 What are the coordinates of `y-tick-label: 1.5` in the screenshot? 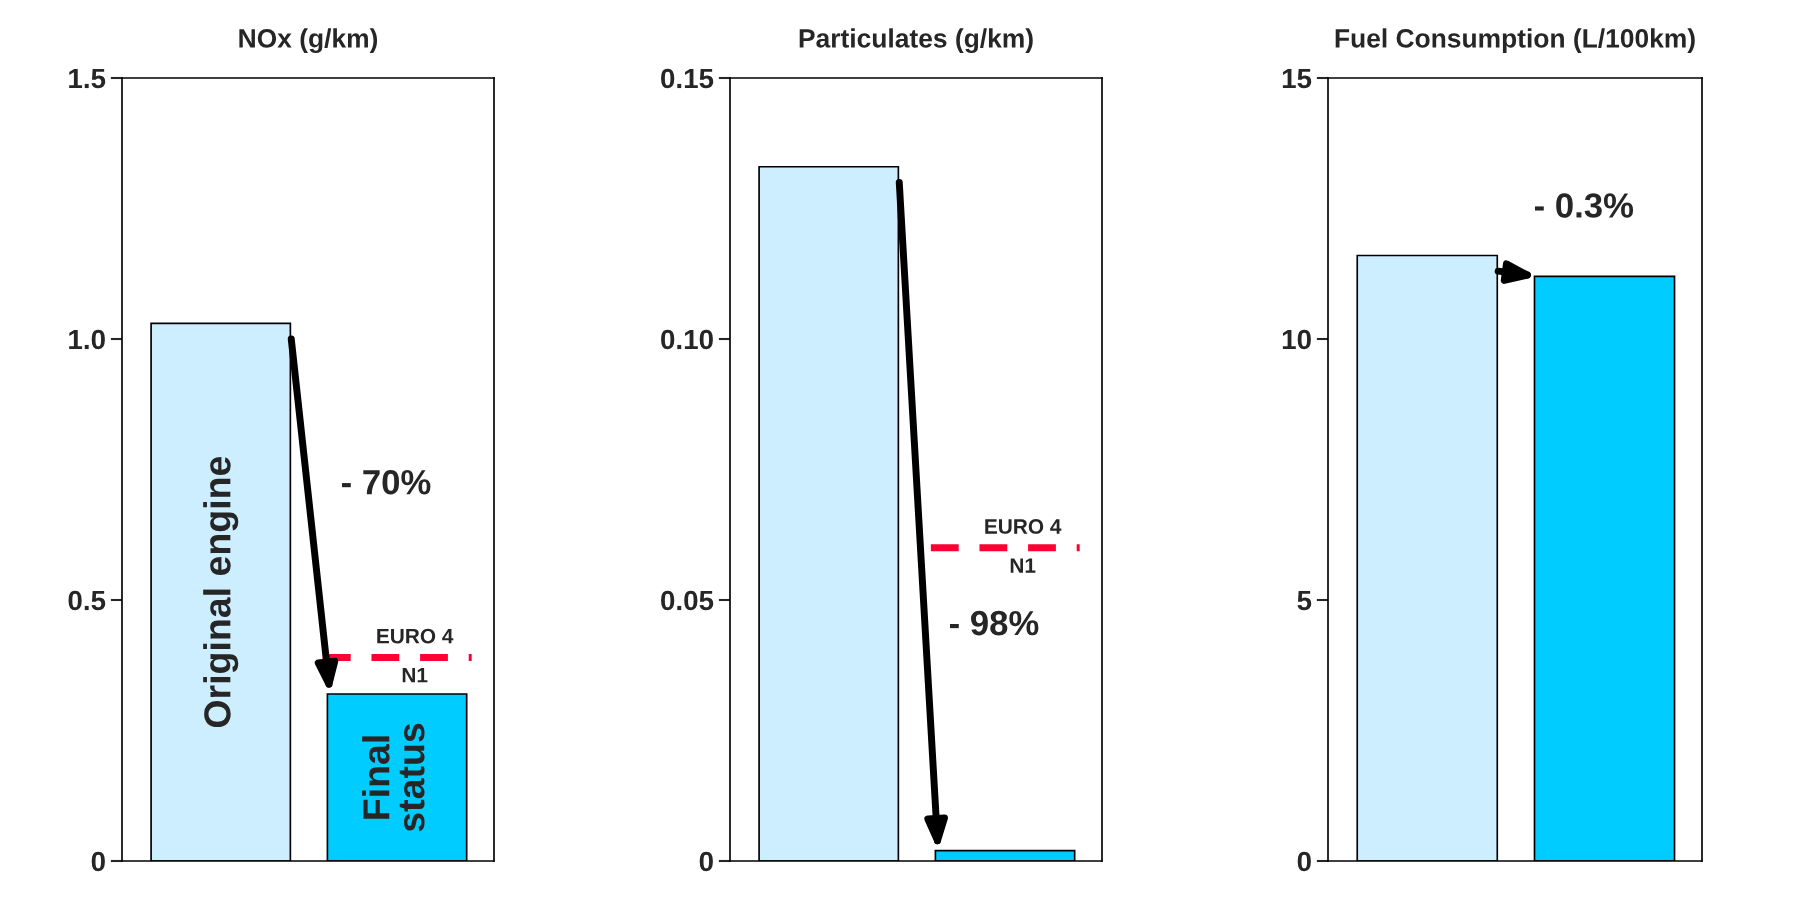 It's located at (87, 78).